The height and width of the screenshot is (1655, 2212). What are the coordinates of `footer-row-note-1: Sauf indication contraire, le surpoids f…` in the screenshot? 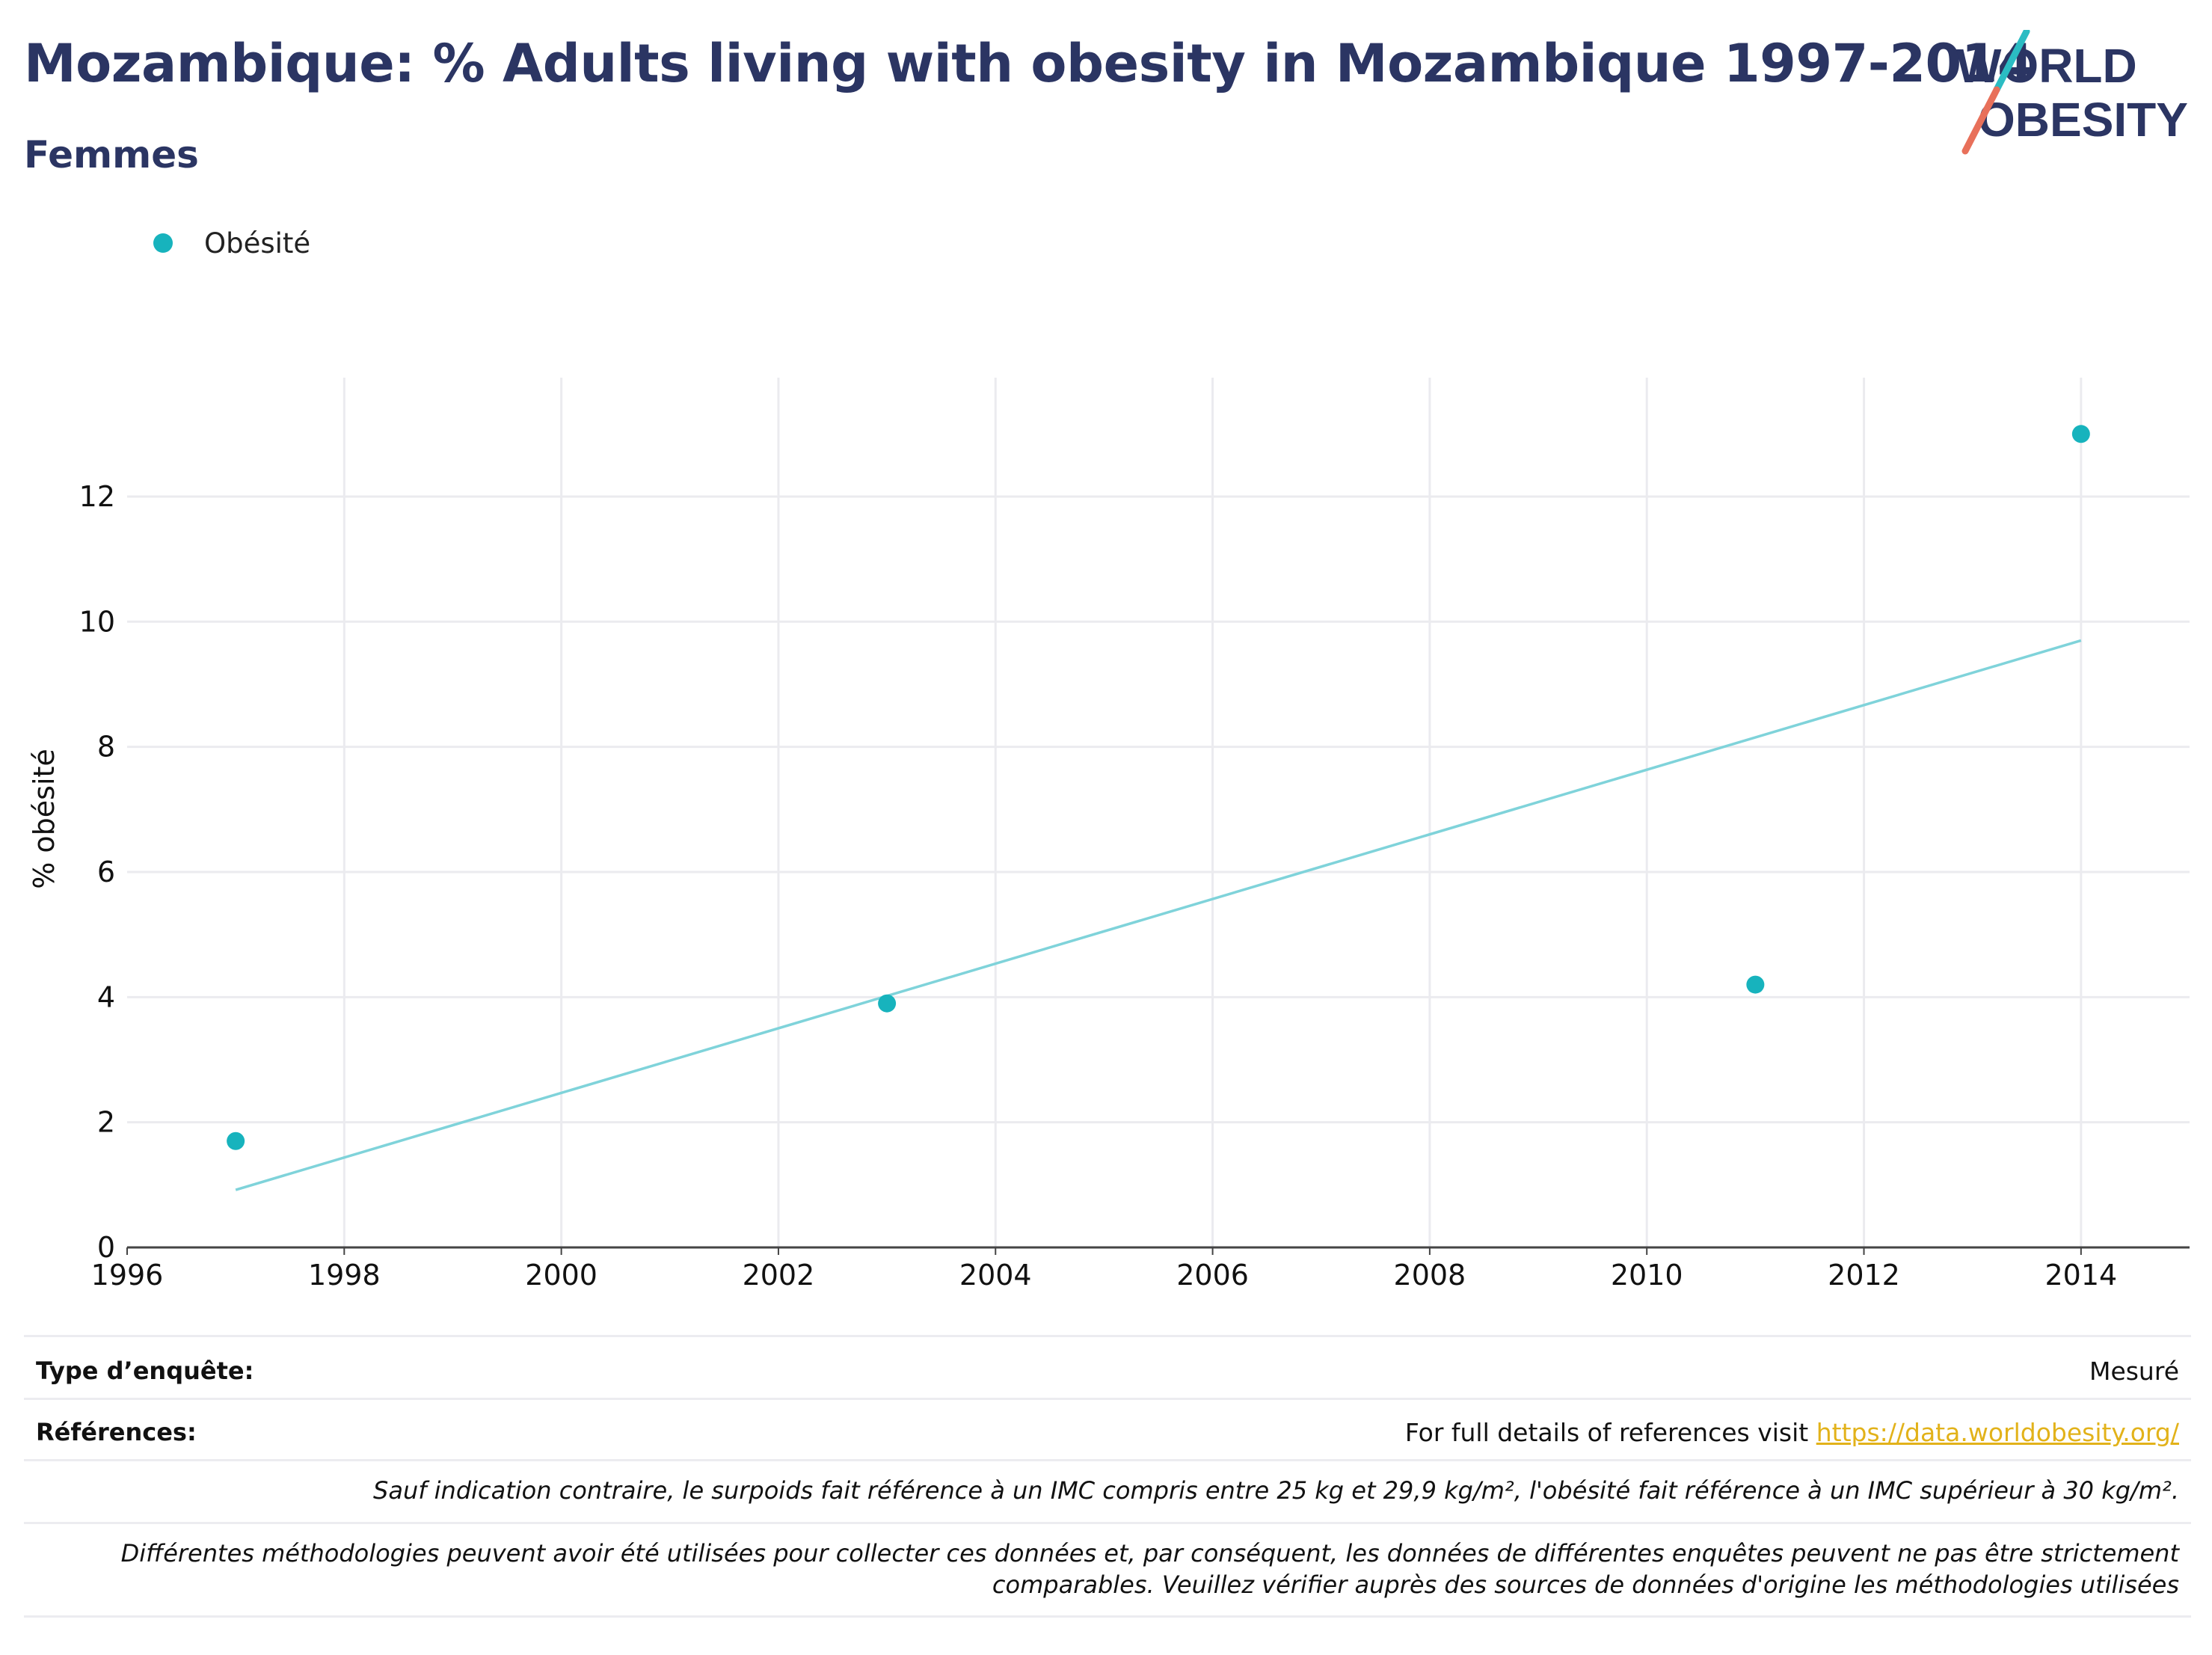 It's located at (1107, 1490).